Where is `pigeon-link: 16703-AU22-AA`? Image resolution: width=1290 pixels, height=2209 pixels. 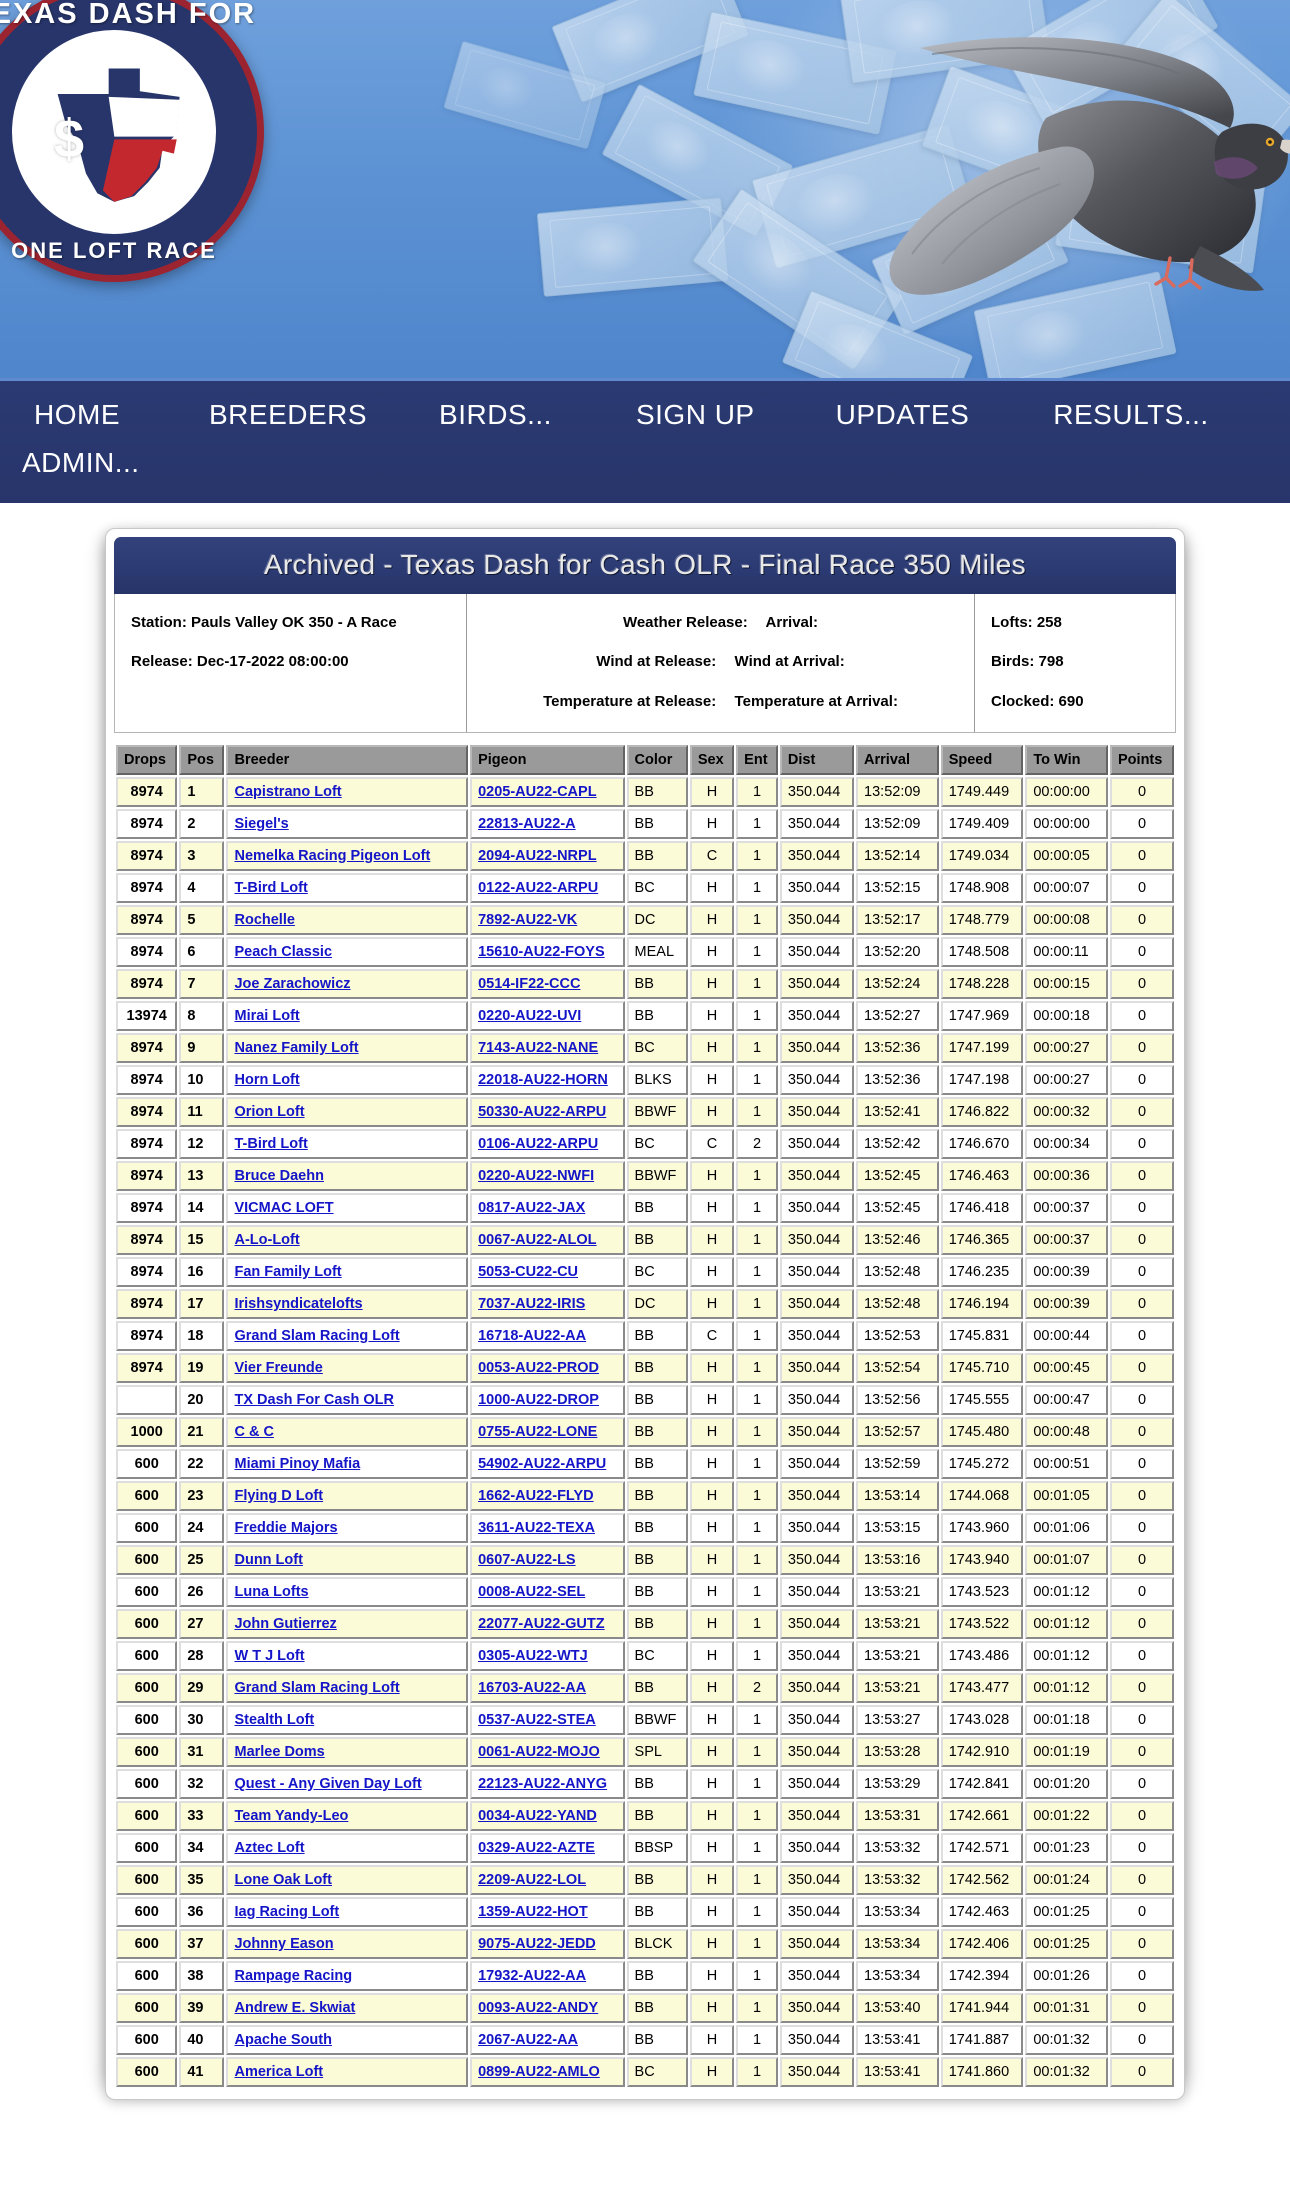 pigeon-link: 16703-AU22-AA is located at coordinates (532, 1687).